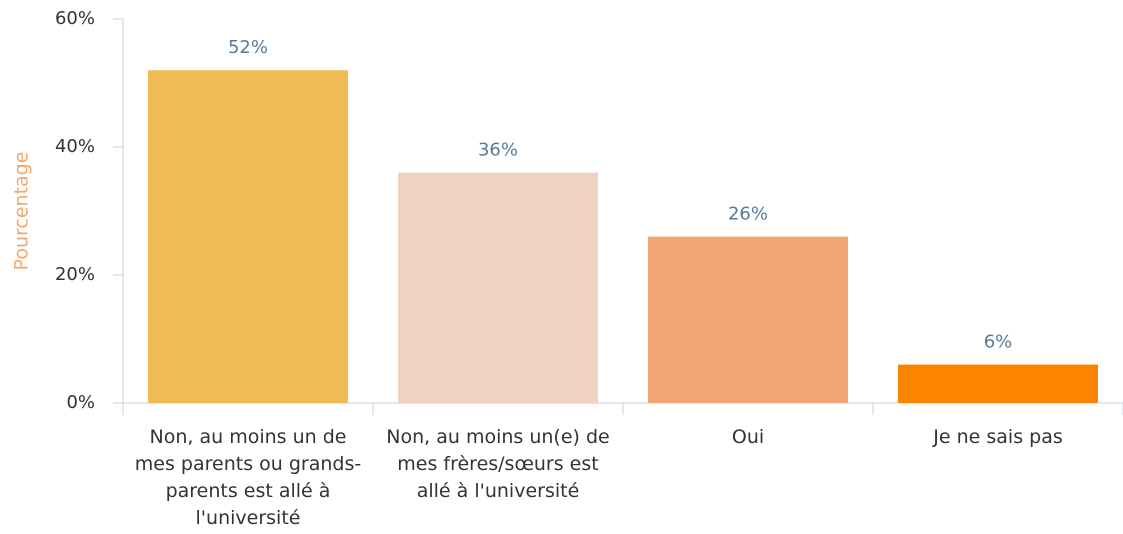  What do you see at coordinates (75, 18) in the screenshot?
I see `y-tick-label: 60%` at bounding box center [75, 18].